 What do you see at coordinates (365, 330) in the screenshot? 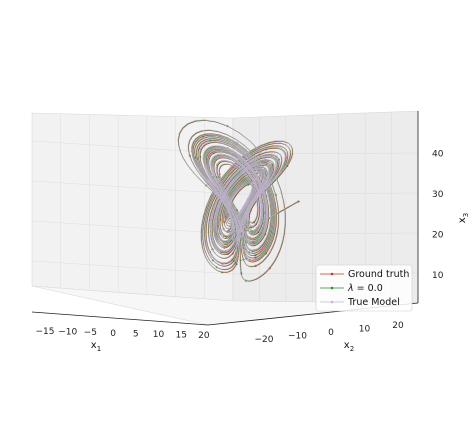
I see `x2-tick-label: 10` at bounding box center [365, 330].